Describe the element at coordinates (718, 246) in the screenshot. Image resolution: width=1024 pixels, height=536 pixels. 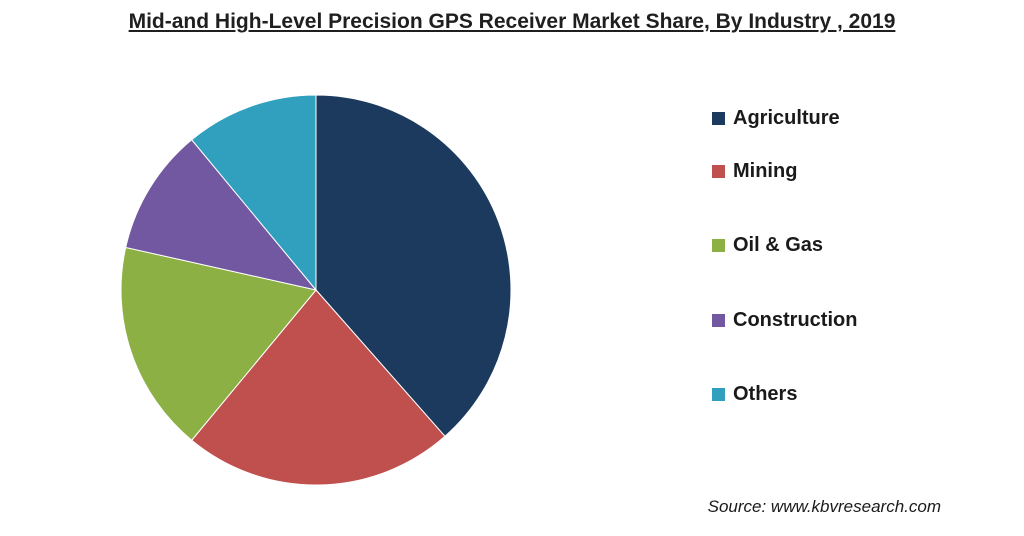
I see `legend-swatch-oil-gas` at that location.